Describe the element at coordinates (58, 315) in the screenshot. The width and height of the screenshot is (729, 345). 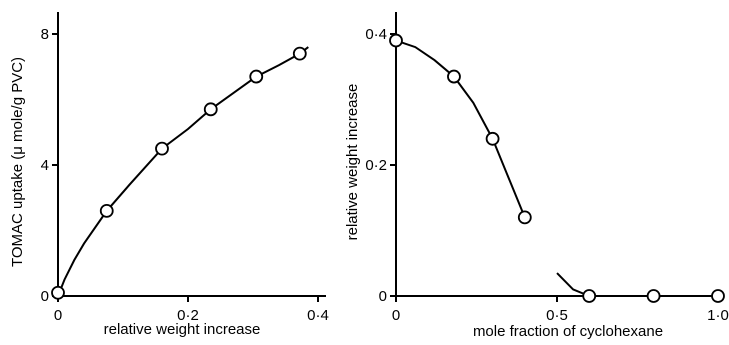
I see `left-x-tick-label: 0` at that location.